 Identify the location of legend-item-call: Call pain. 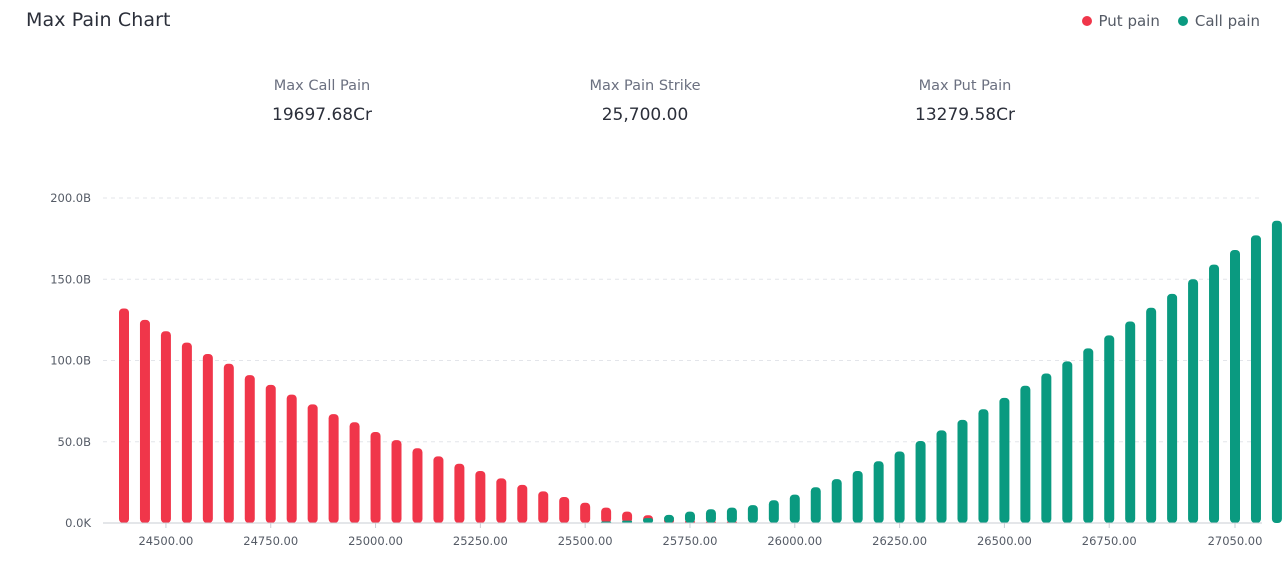
(1218, 21).